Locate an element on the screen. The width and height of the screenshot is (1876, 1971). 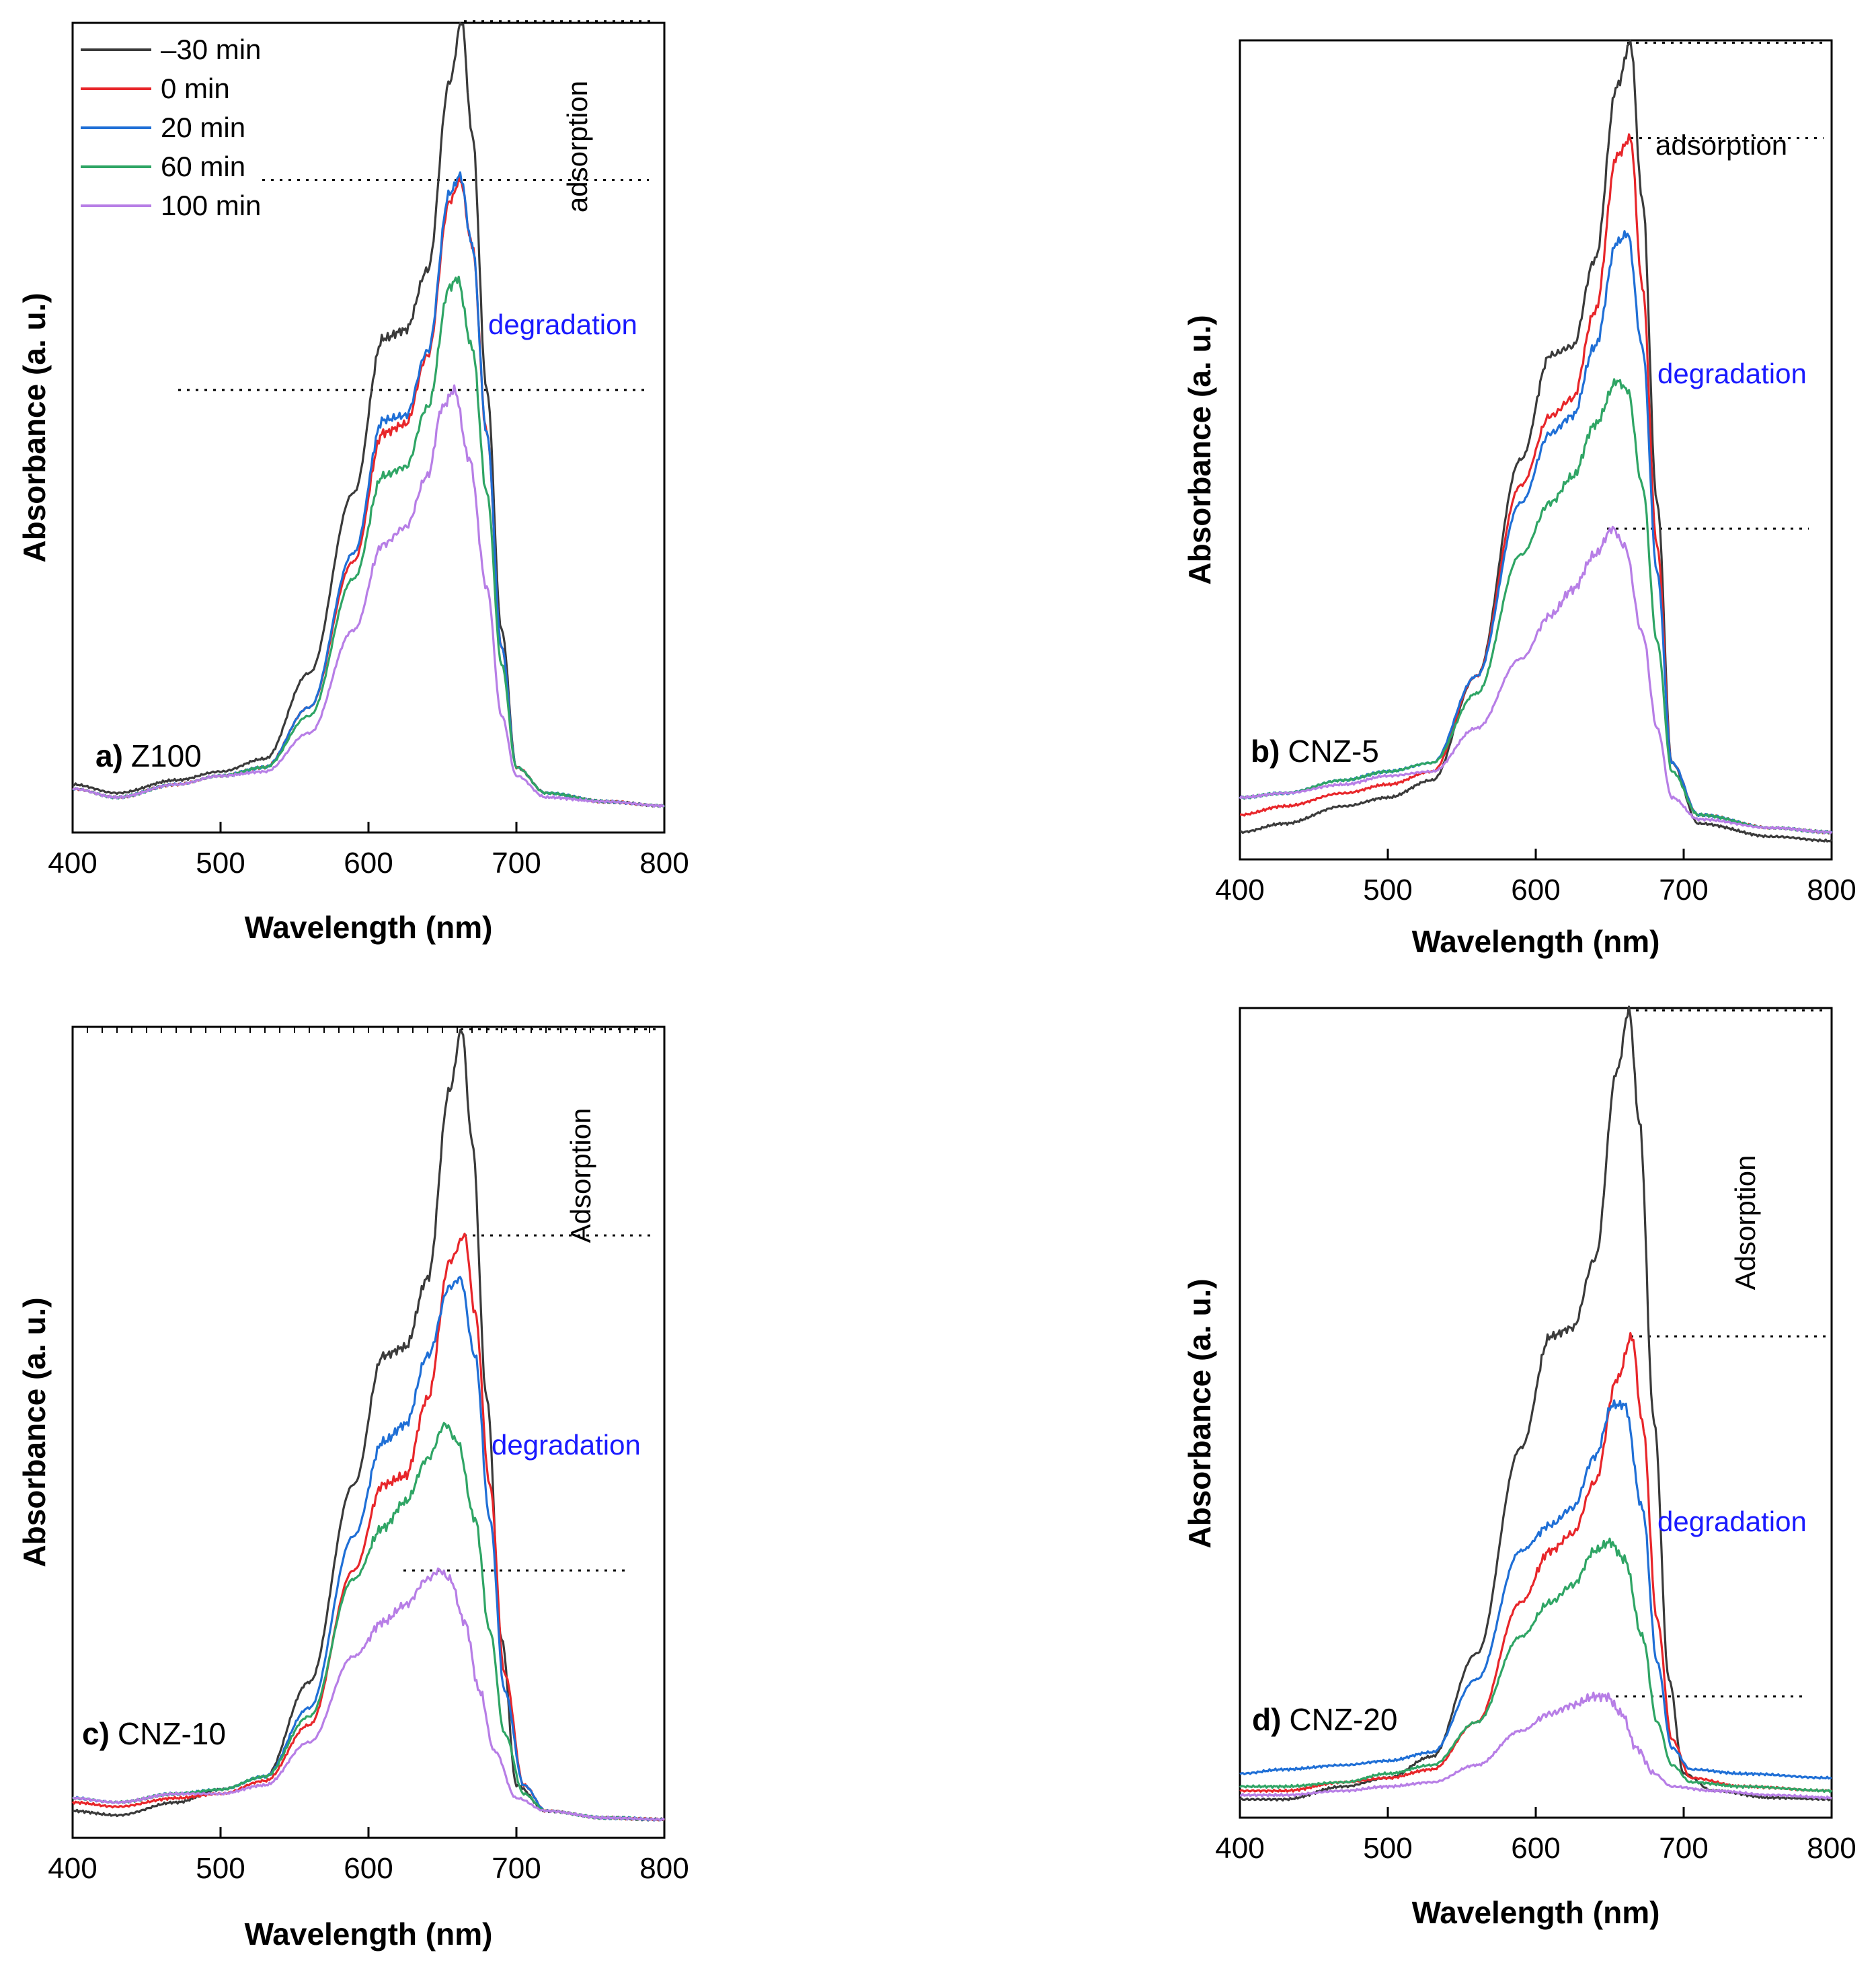
panel-sample-name: Z100 is located at coordinates (166, 755).